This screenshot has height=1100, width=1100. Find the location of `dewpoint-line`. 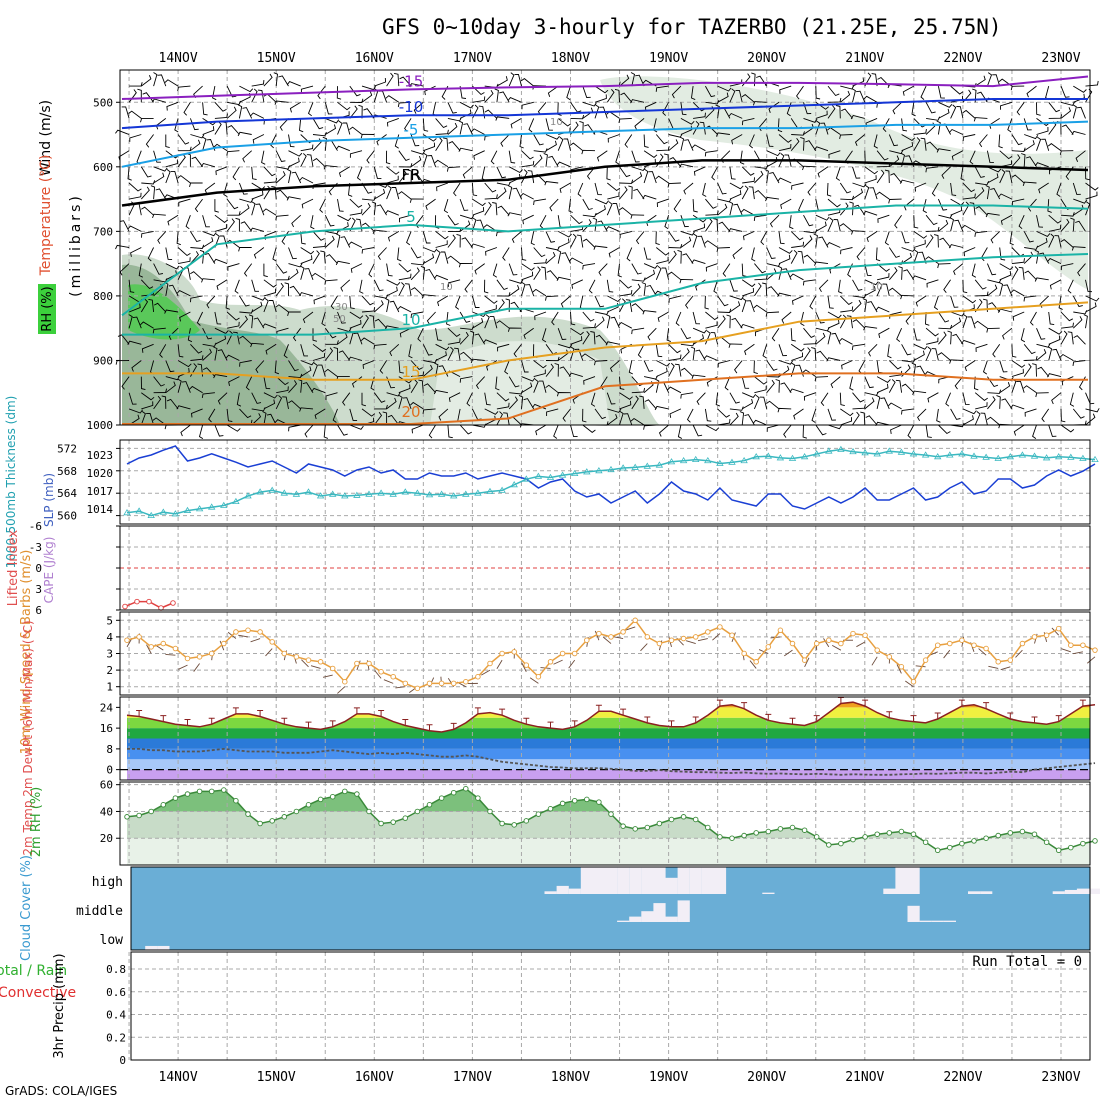

dewpoint-line is located at coordinates (611, 761).